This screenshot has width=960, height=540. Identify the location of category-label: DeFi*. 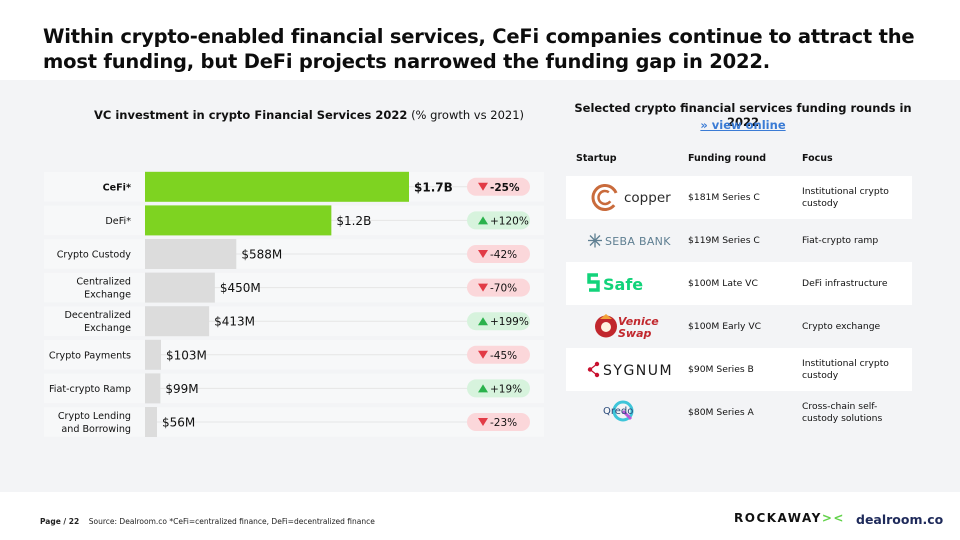
(118, 221).